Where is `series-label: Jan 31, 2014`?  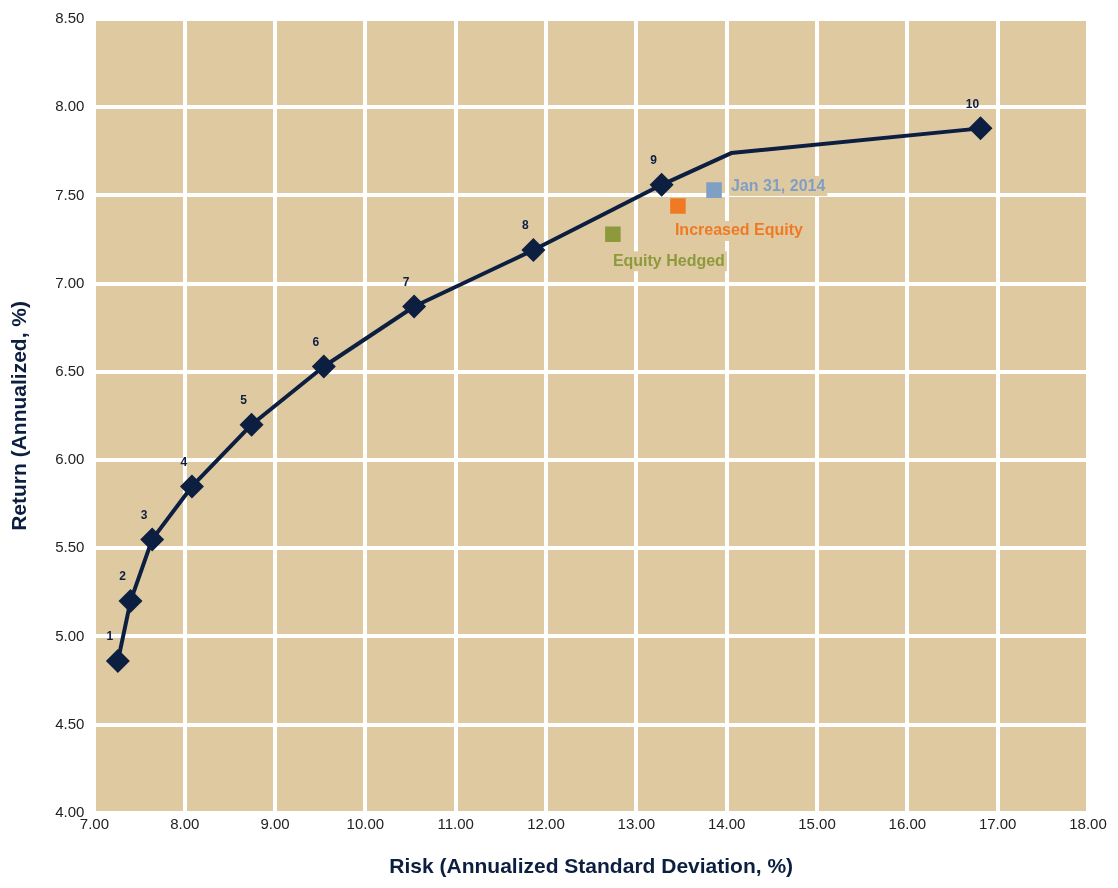
series-label: Jan 31, 2014 is located at coordinates (778, 185).